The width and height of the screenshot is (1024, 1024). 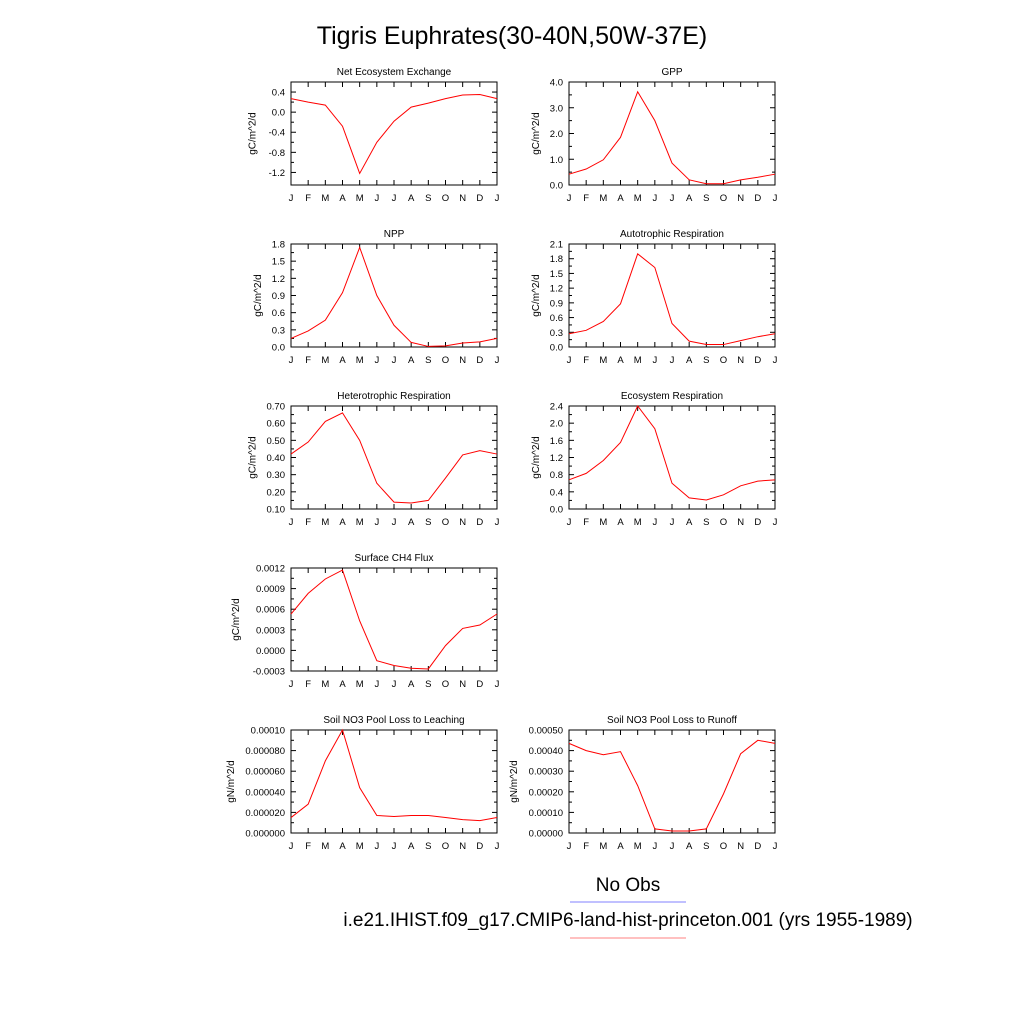 I want to click on y-tick-label: 0.000020, so click(x=265, y=813).